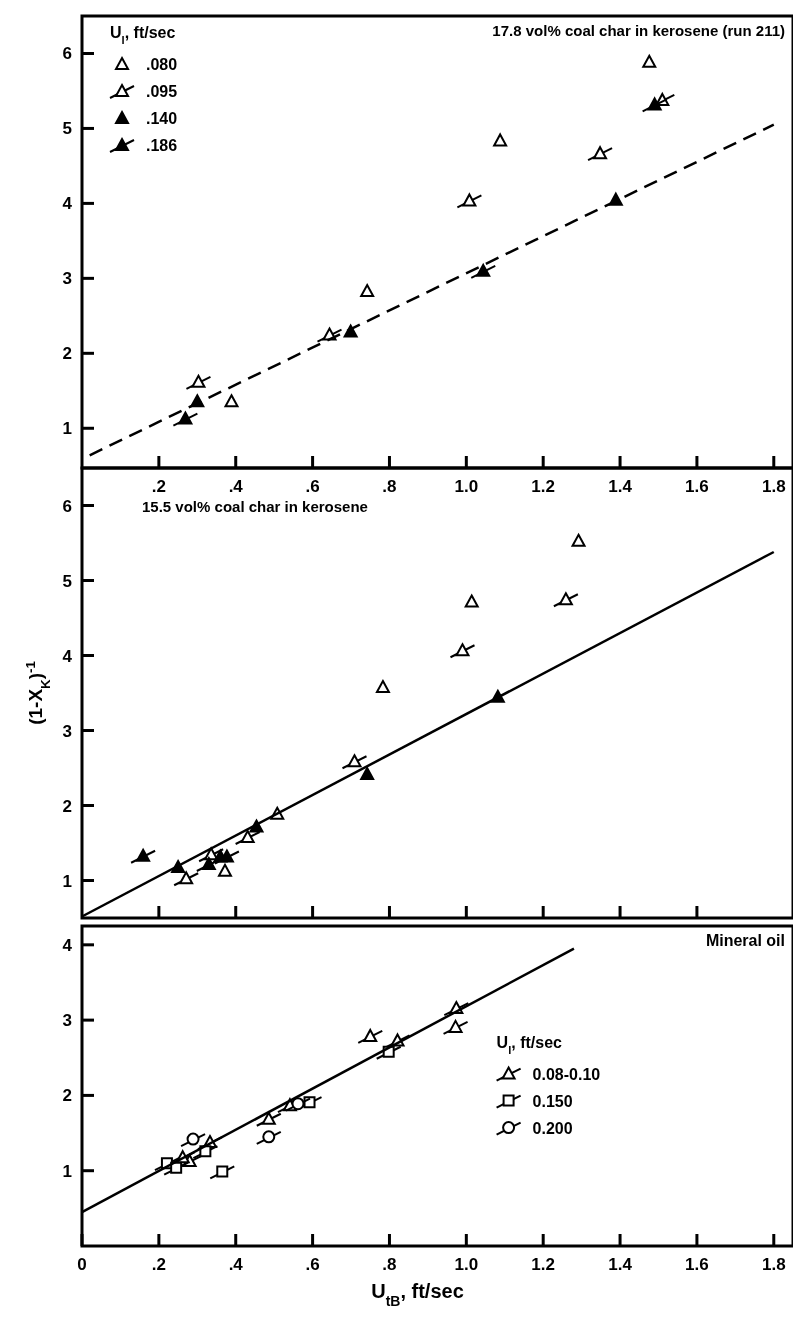 The height and width of the screenshot is (1319, 801). Describe the element at coordinates (162, 118) in the screenshot. I see `legend-label: .140` at that location.